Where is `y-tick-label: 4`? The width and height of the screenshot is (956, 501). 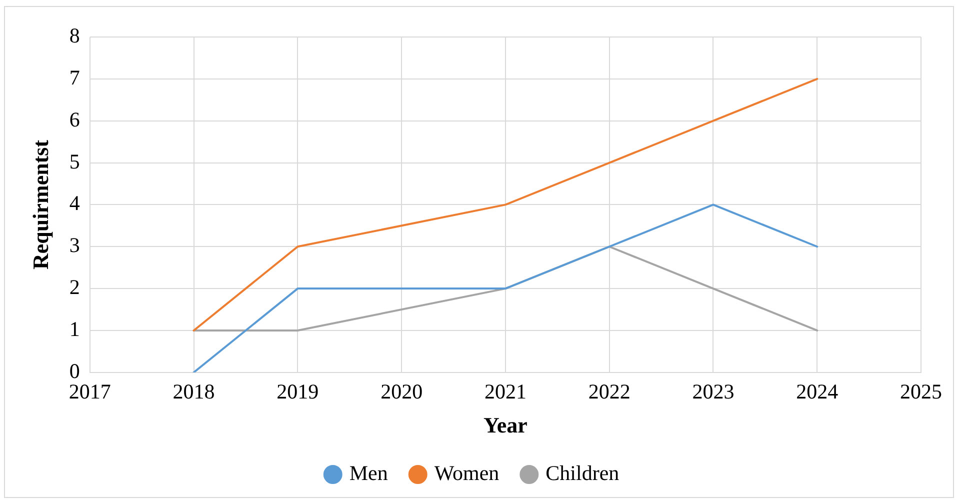 y-tick-label: 4 is located at coordinates (74, 203).